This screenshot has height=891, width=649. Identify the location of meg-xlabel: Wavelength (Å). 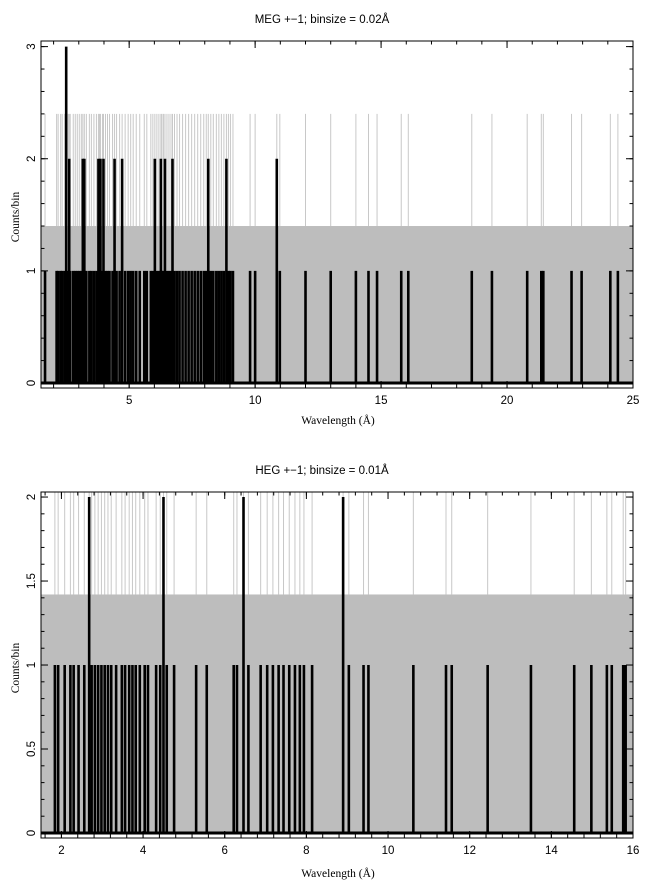
(338, 420).